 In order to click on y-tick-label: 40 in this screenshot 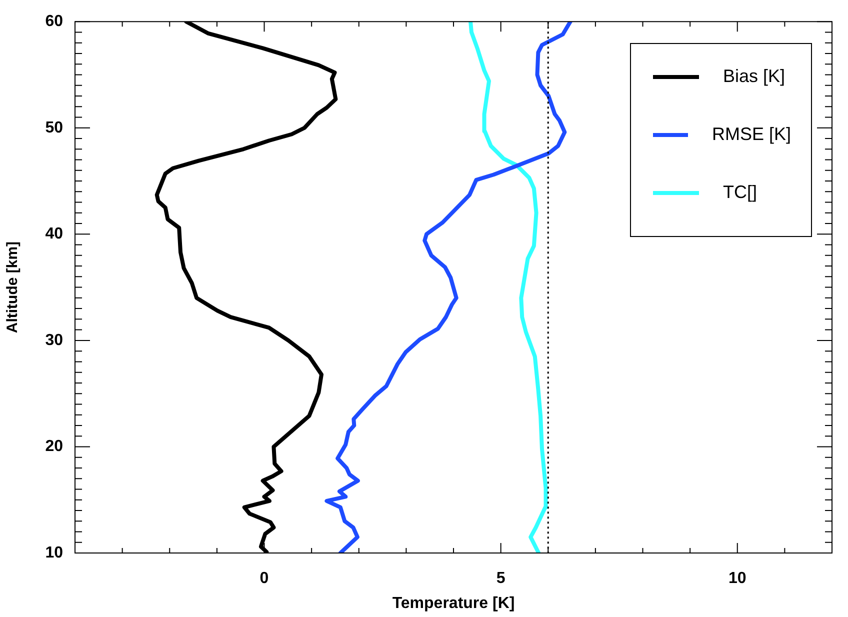, I will do `click(54, 234)`.